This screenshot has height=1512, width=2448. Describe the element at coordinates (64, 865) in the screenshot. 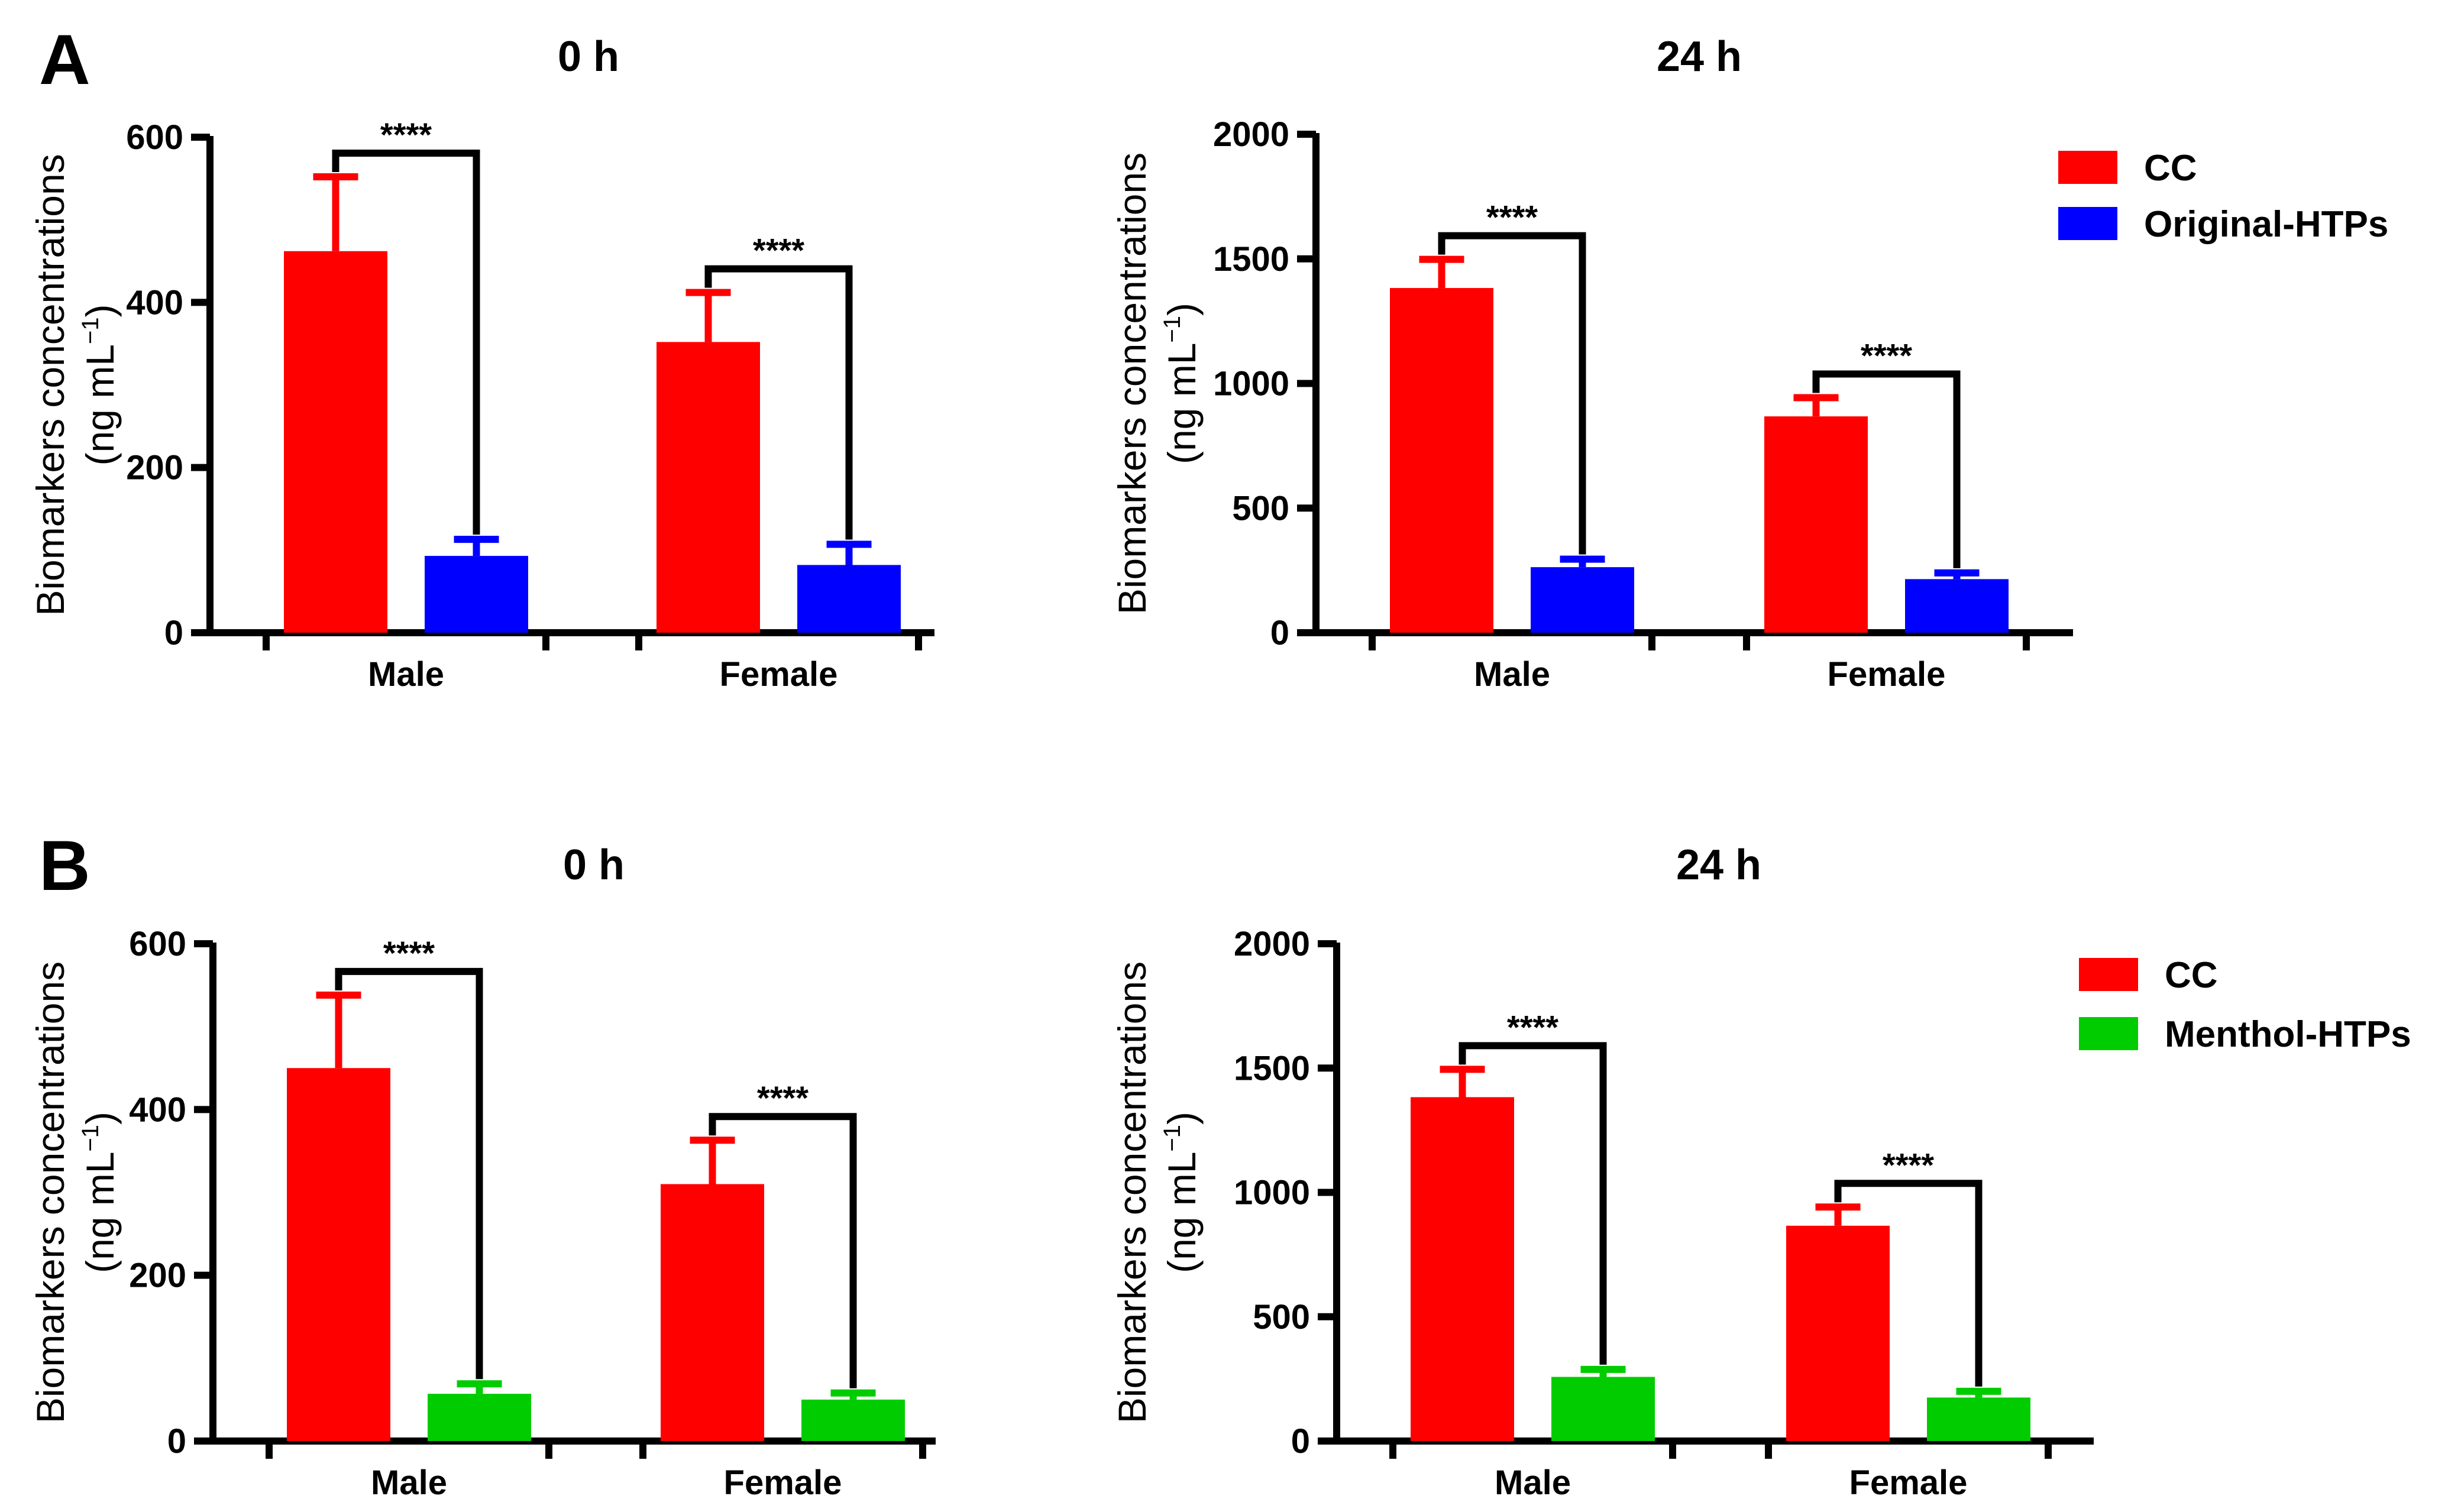

I see `panel-label-b: B` at that location.